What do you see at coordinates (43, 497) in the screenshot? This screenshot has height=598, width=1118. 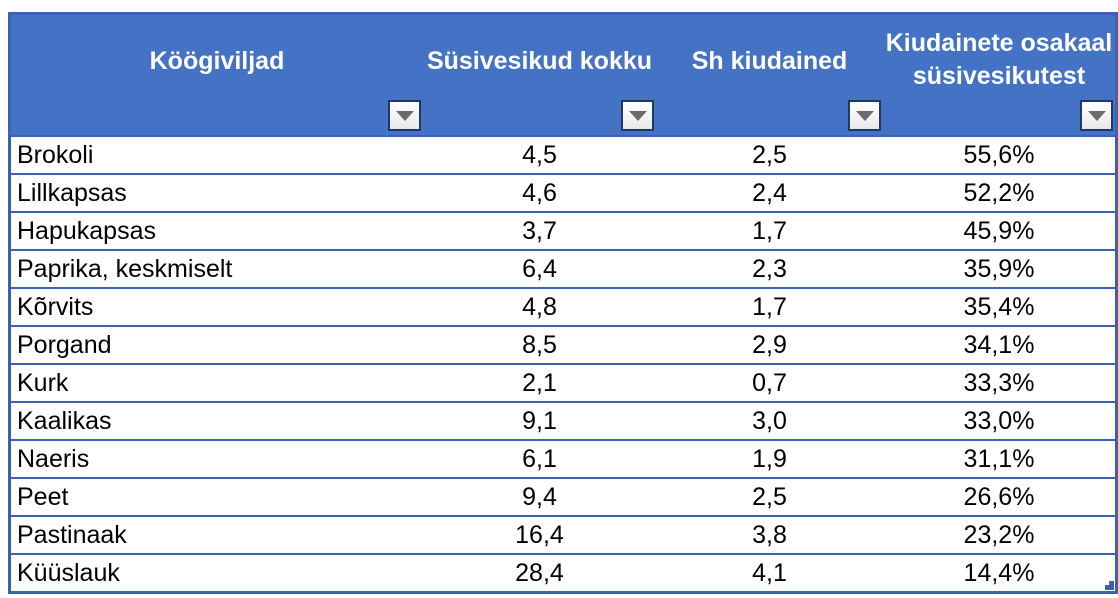 I see `cell-vegetable-name: Peet` at bounding box center [43, 497].